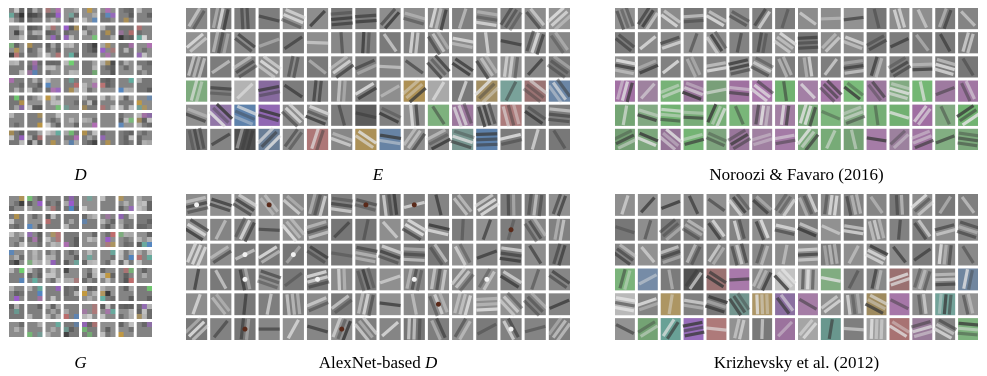  I want to click on caption-noroozi: Noroozi & Favaro (2016), so click(796, 174).